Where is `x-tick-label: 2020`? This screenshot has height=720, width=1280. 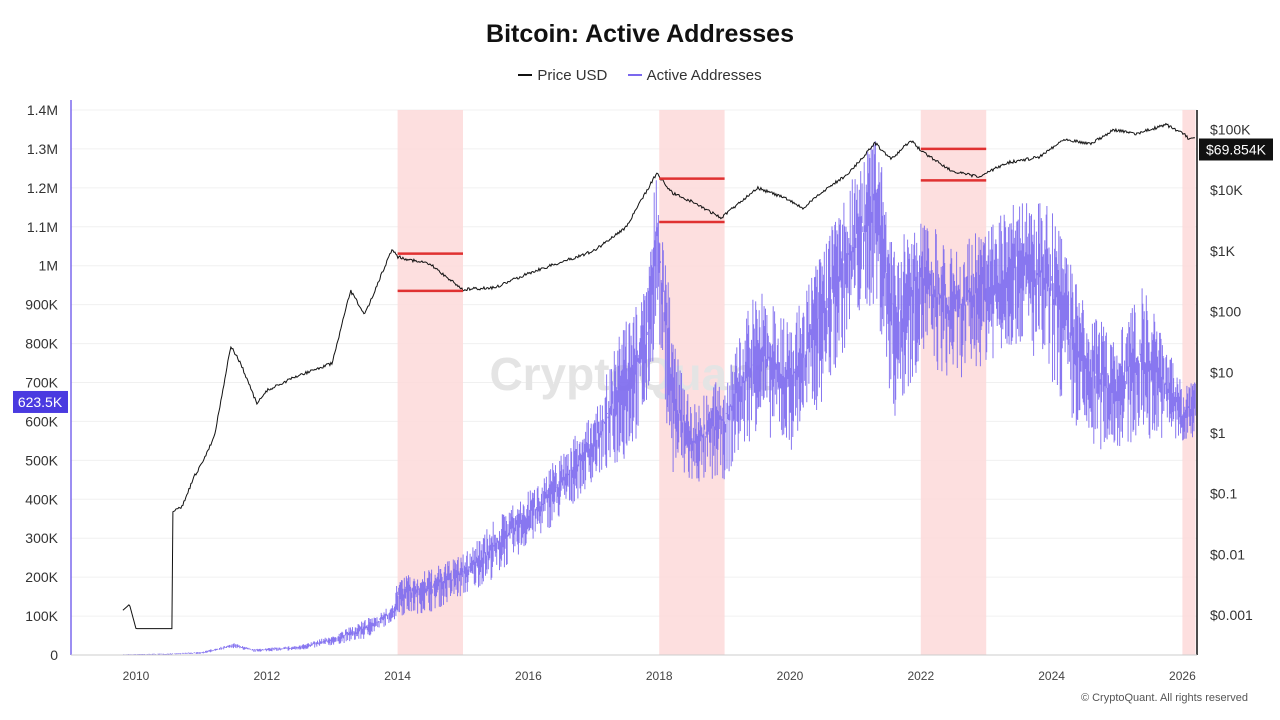
x-tick-label: 2020 is located at coordinates (790, 676).